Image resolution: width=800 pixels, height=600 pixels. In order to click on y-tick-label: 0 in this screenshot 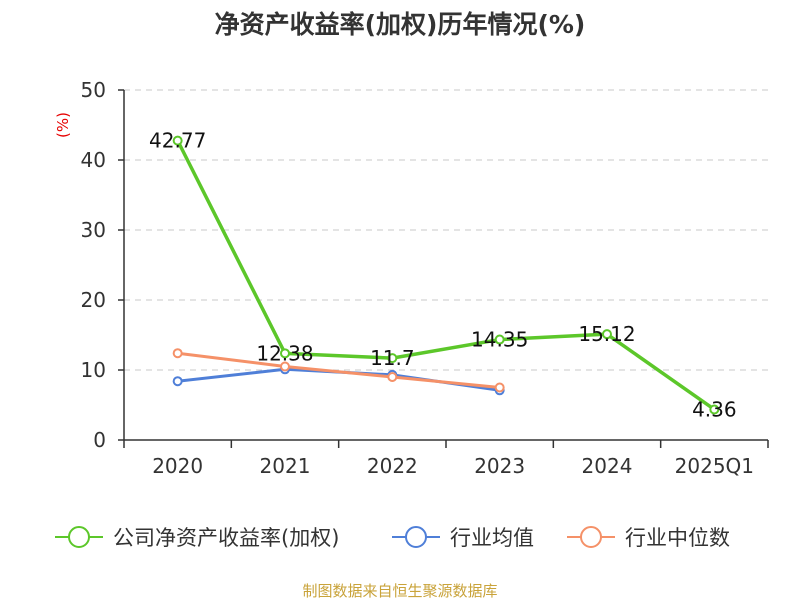, I will do `click(99, 440)`.